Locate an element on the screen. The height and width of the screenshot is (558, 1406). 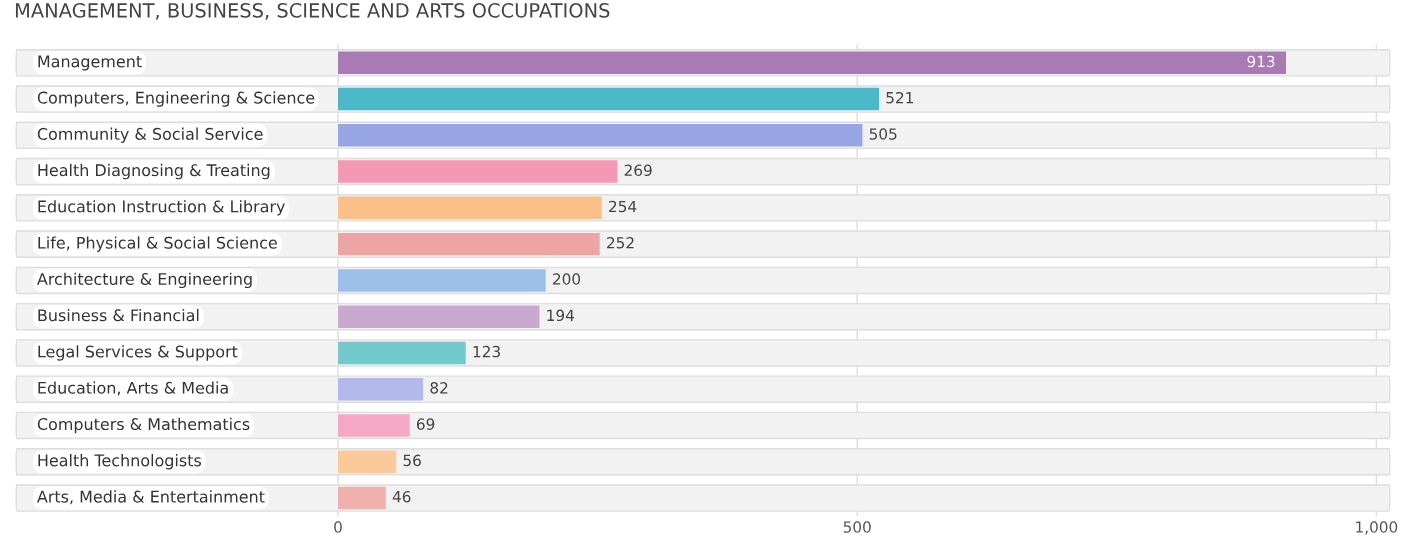
y-tick-label: Life, Physical & Social Science is located at coordinates (157, 244).